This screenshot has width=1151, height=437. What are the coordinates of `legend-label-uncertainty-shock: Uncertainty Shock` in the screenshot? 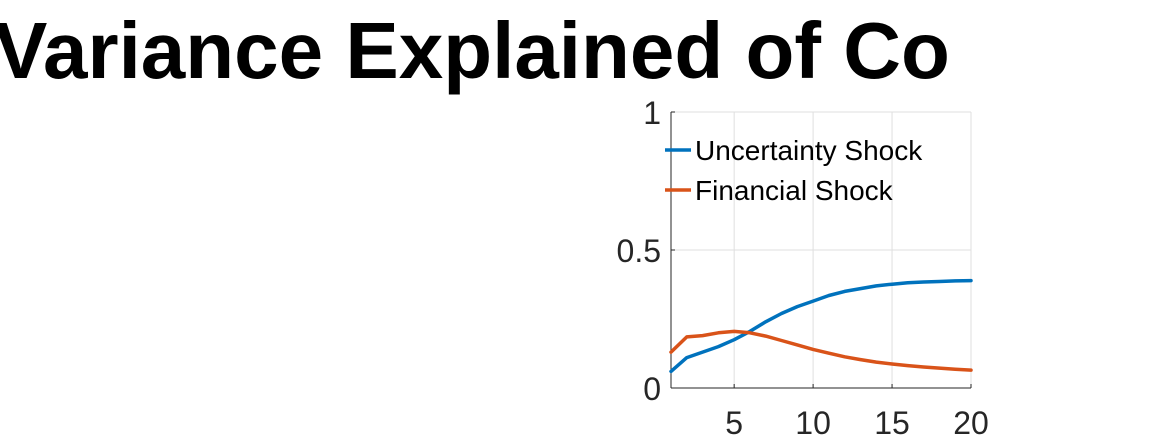 It's located at (809, 150).